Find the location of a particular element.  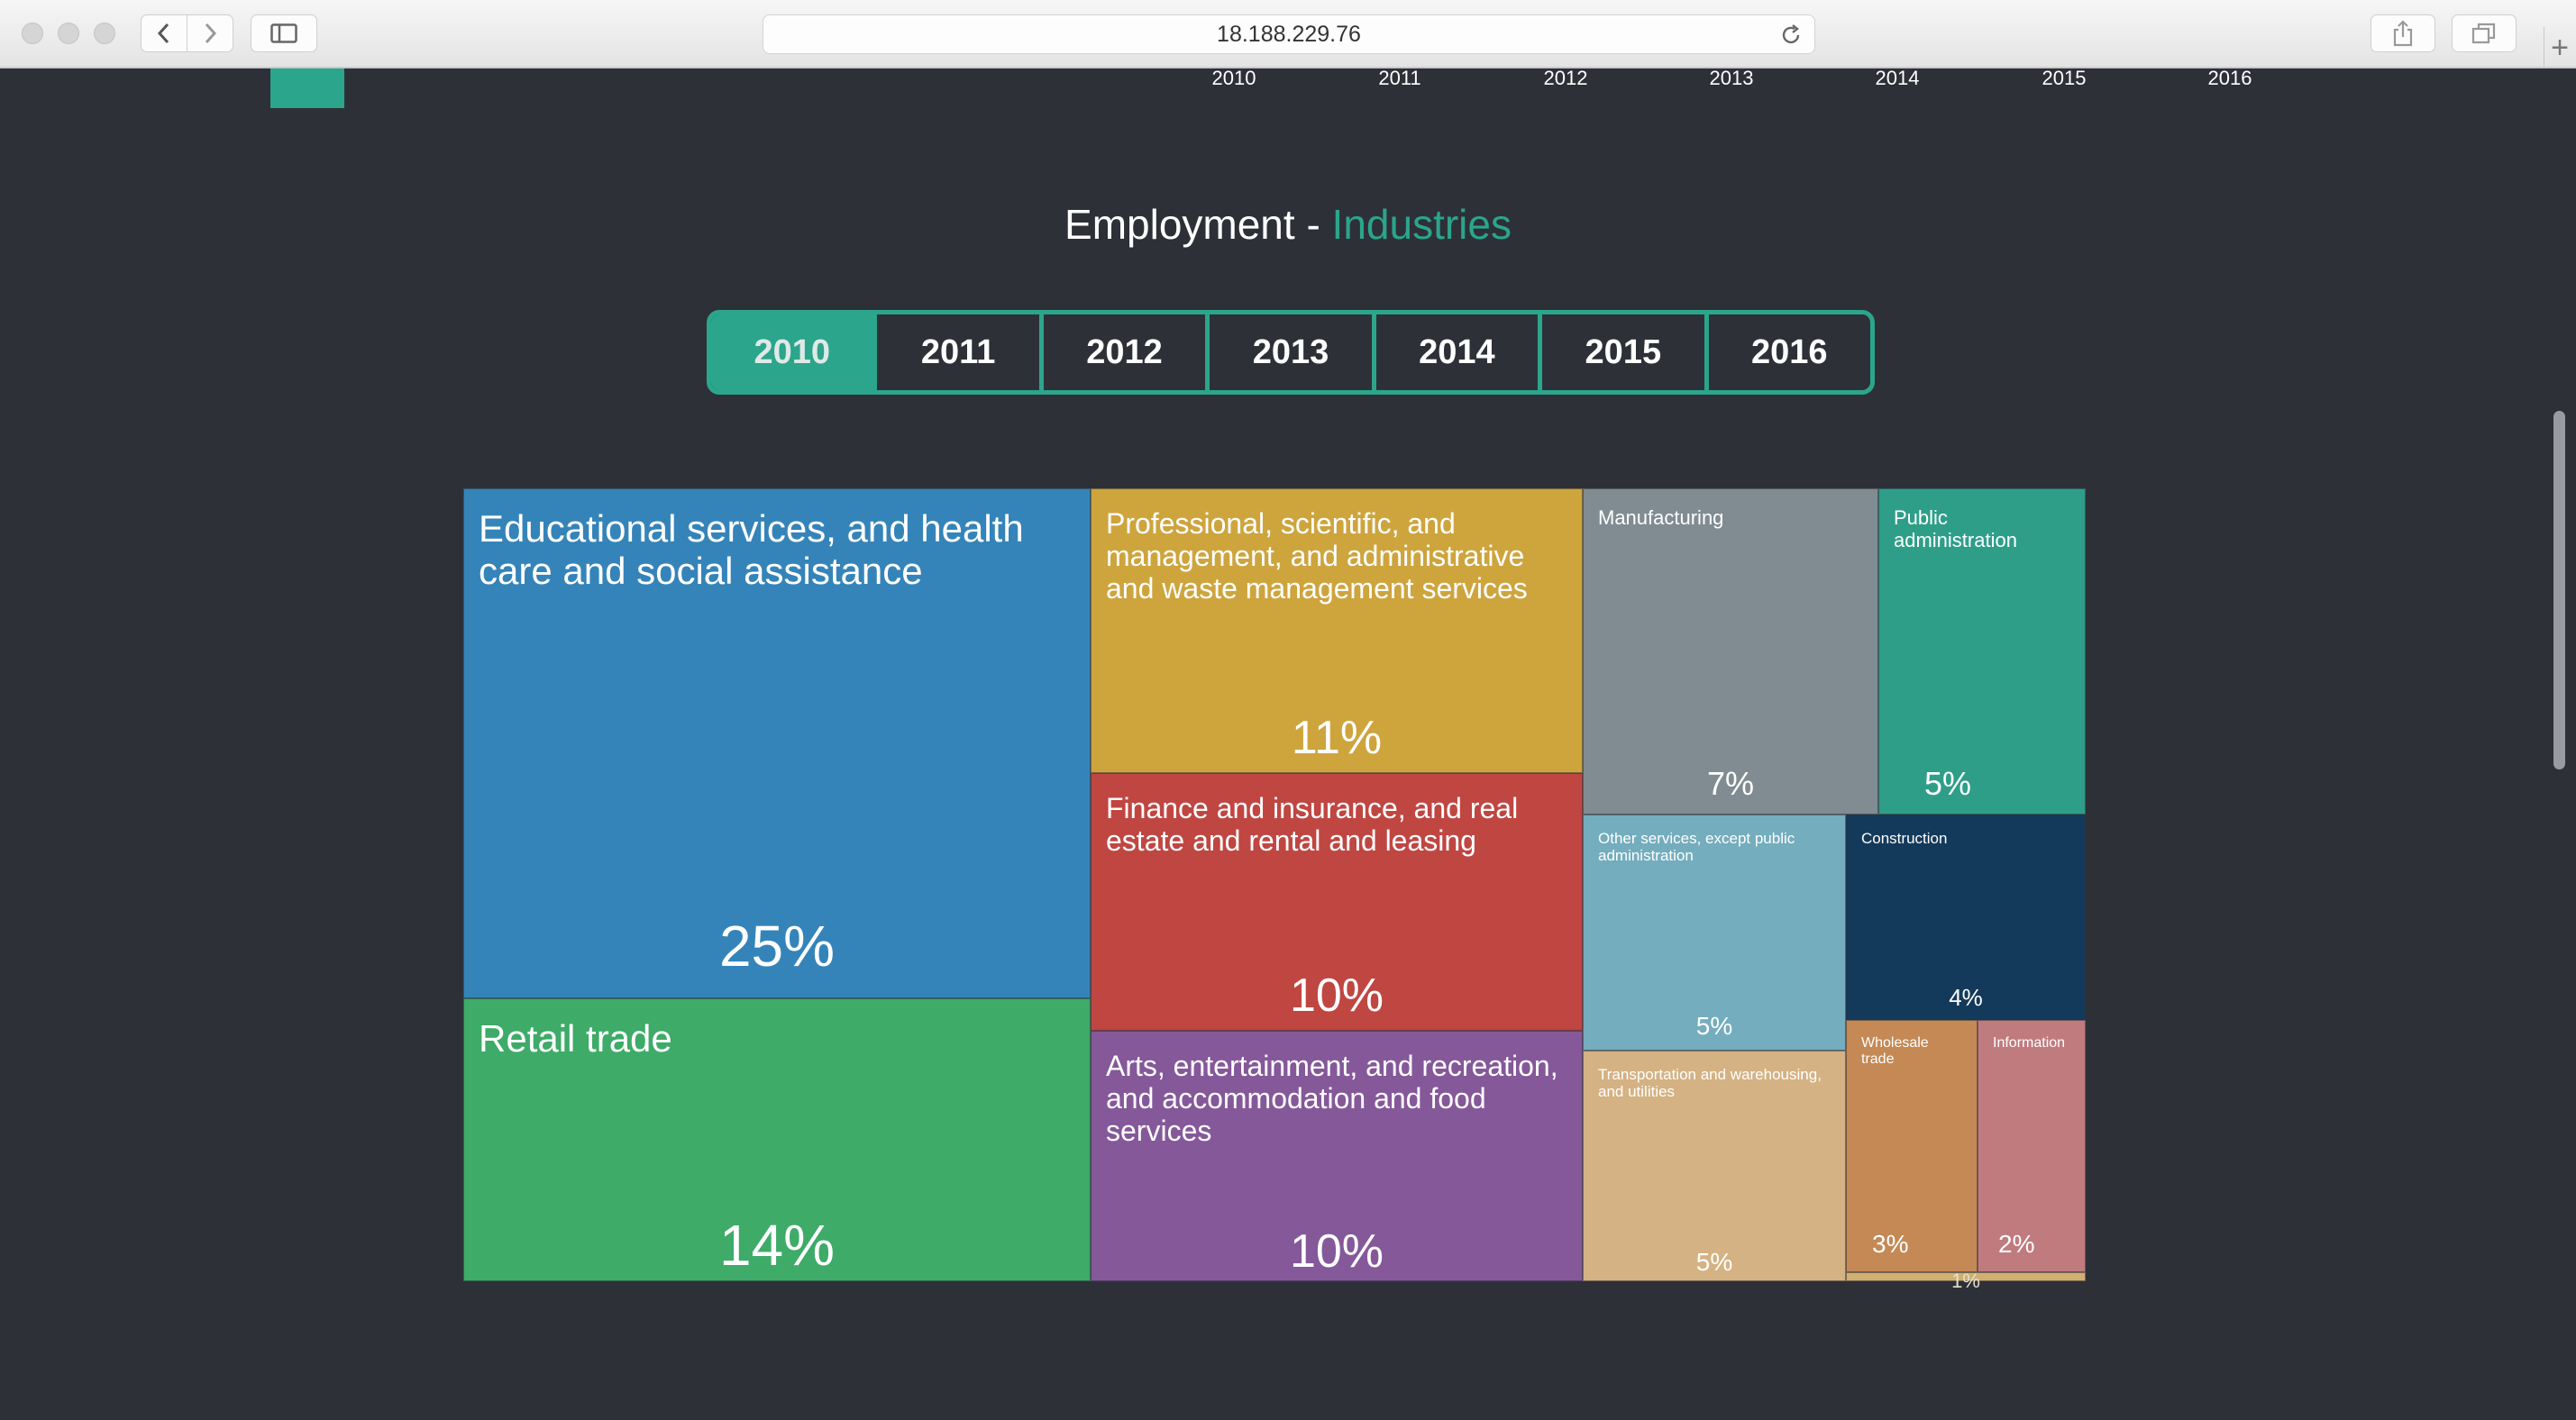

treemap-tile-percent: 3% is located at coordinates (1890, 1244).